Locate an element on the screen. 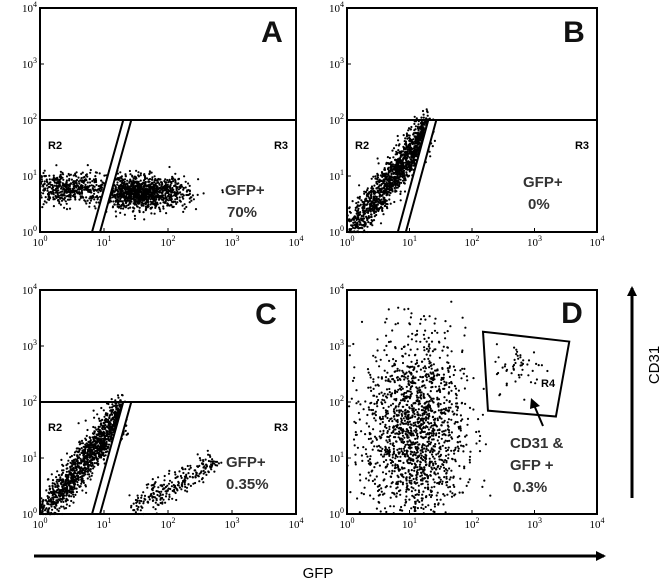  y-tick-label: 104 is located at coordinates (29, 289).